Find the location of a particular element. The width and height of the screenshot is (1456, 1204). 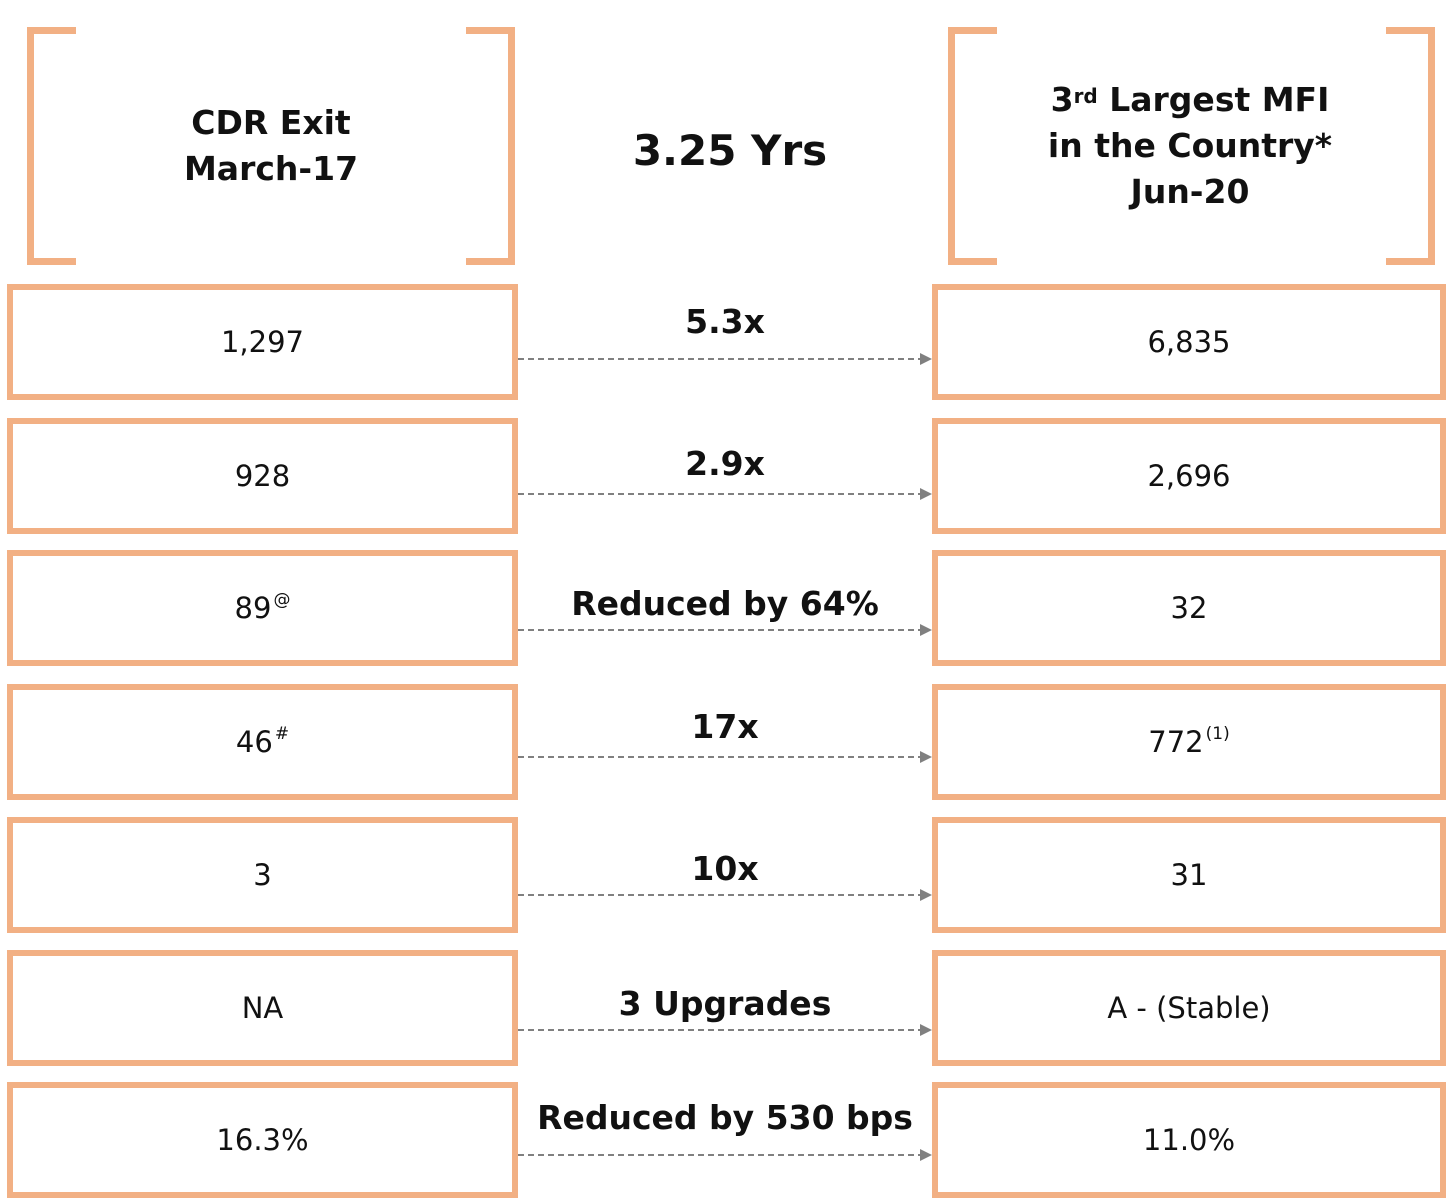

right-bracket-close is located at coordinates (1410, 146).